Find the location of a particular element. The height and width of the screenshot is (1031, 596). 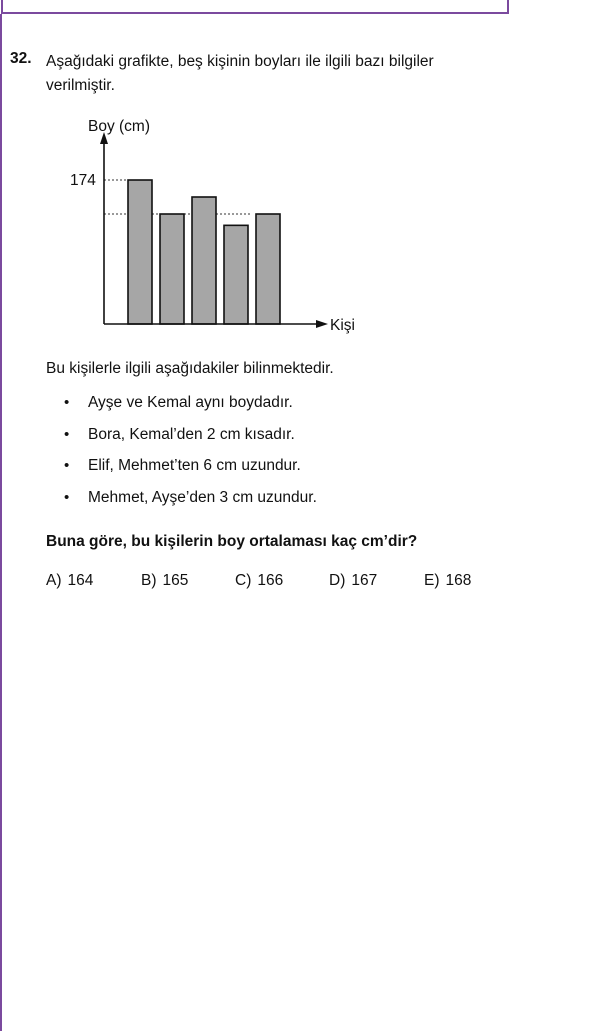

y-axis-arrow is located at coordinates (104, 138).